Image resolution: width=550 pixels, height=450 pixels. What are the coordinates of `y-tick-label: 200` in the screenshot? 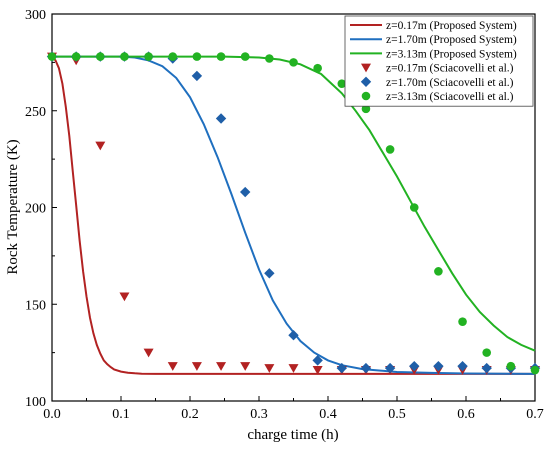 It's located at (35, 209).